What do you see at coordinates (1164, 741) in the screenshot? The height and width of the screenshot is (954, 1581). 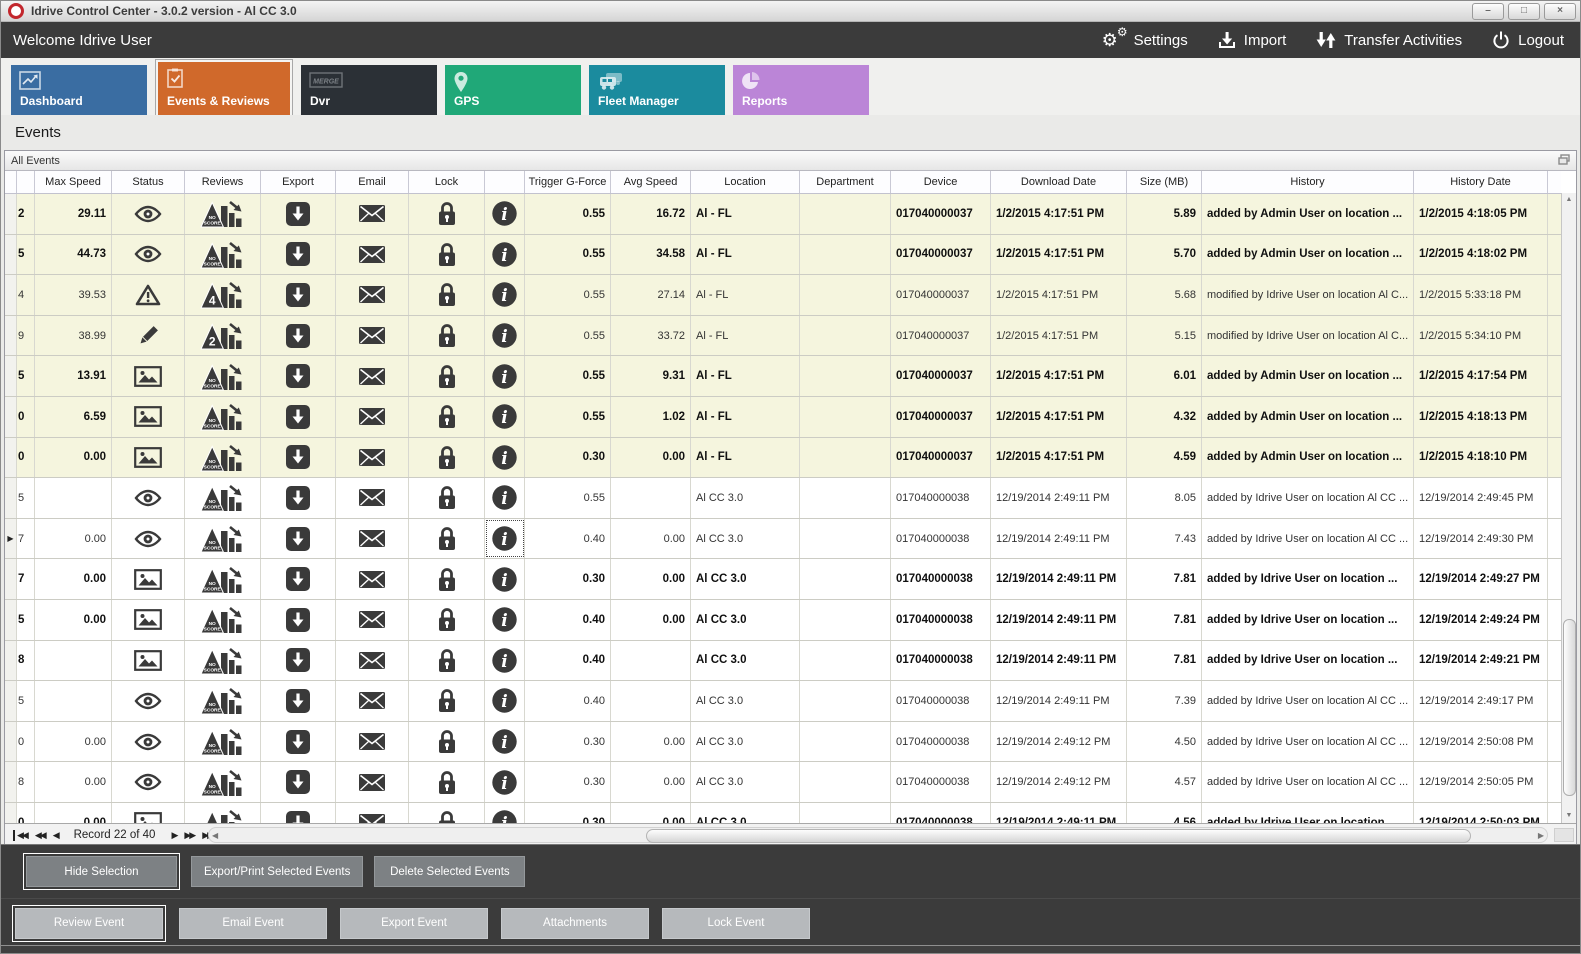 I see `cell-size-mb: 4.50` at bounding box center [1164, 741].